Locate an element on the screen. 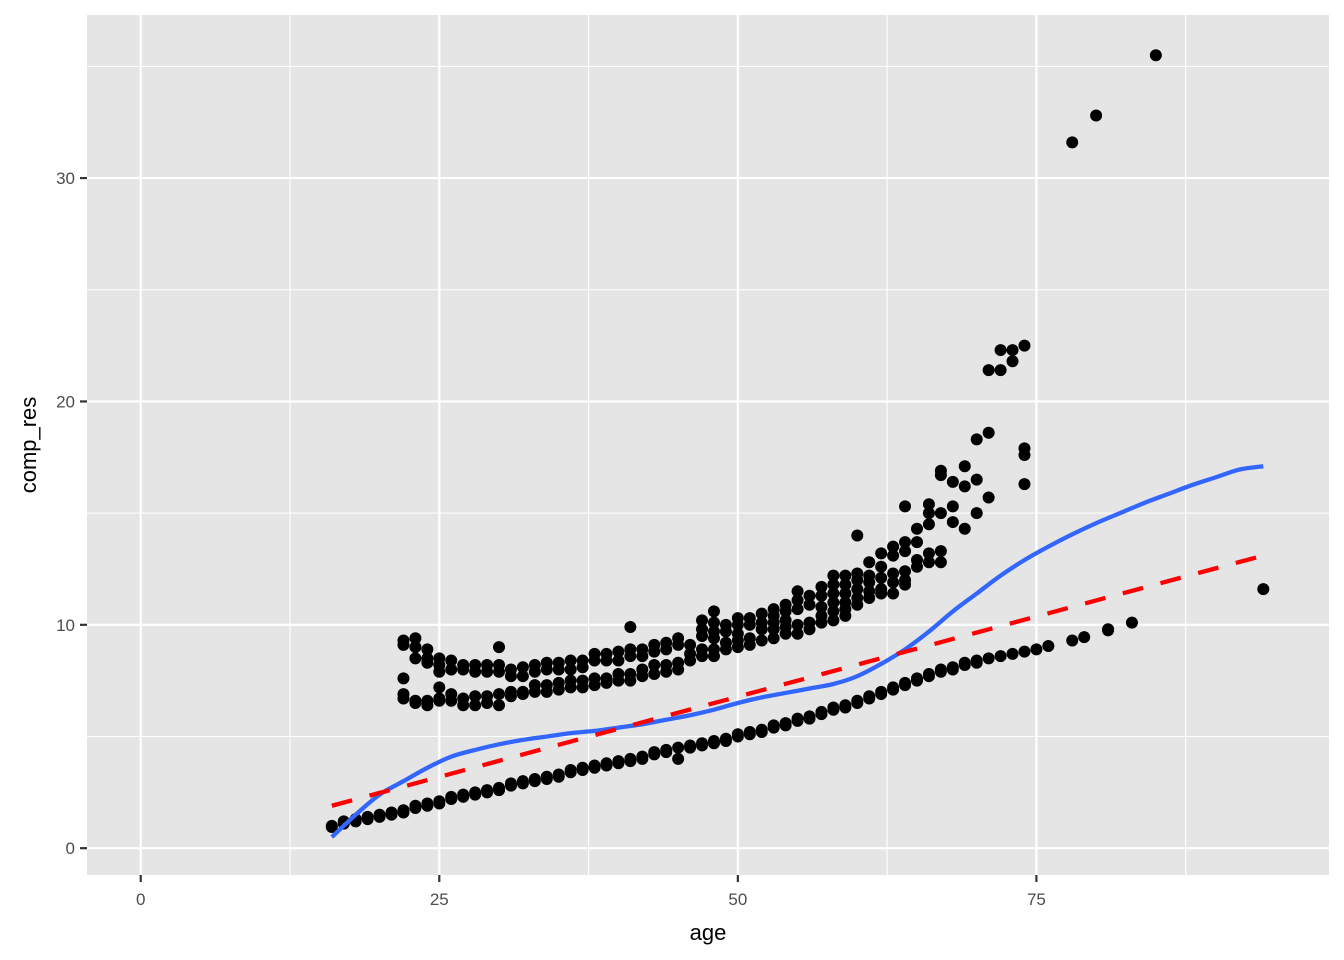 This screenshot has width=1344, height=960. y-tick-label: 10 is located at coordinates (65, 625).